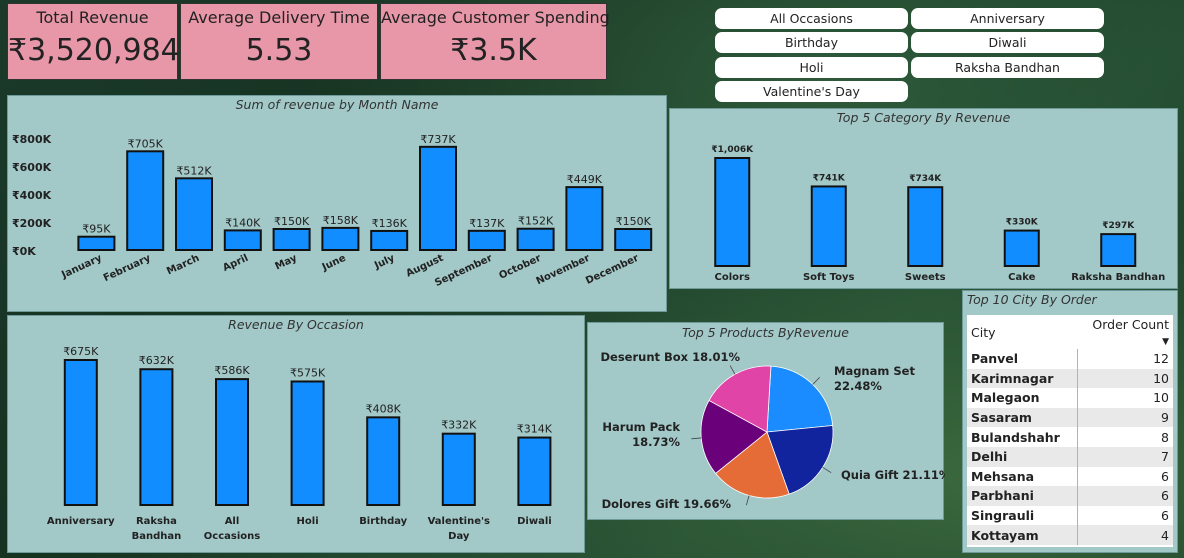  What do you see at coordinates (732, 150) in the screenshot?
I see `data-label: ₹1,006K` at bounding box center [732, 150].